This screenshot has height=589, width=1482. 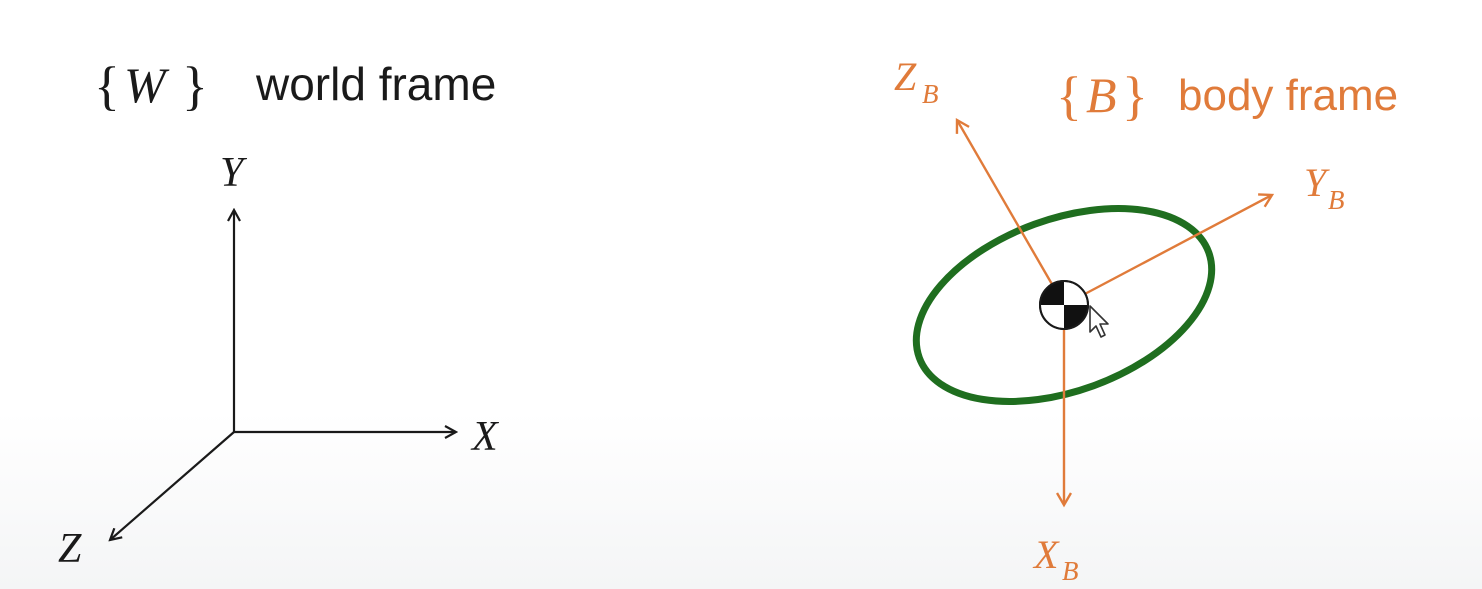 What do you see at coordinates (1069, 96) in the screenshot?
I see `body-brace-open: {` at bounding box center [1069, 96].